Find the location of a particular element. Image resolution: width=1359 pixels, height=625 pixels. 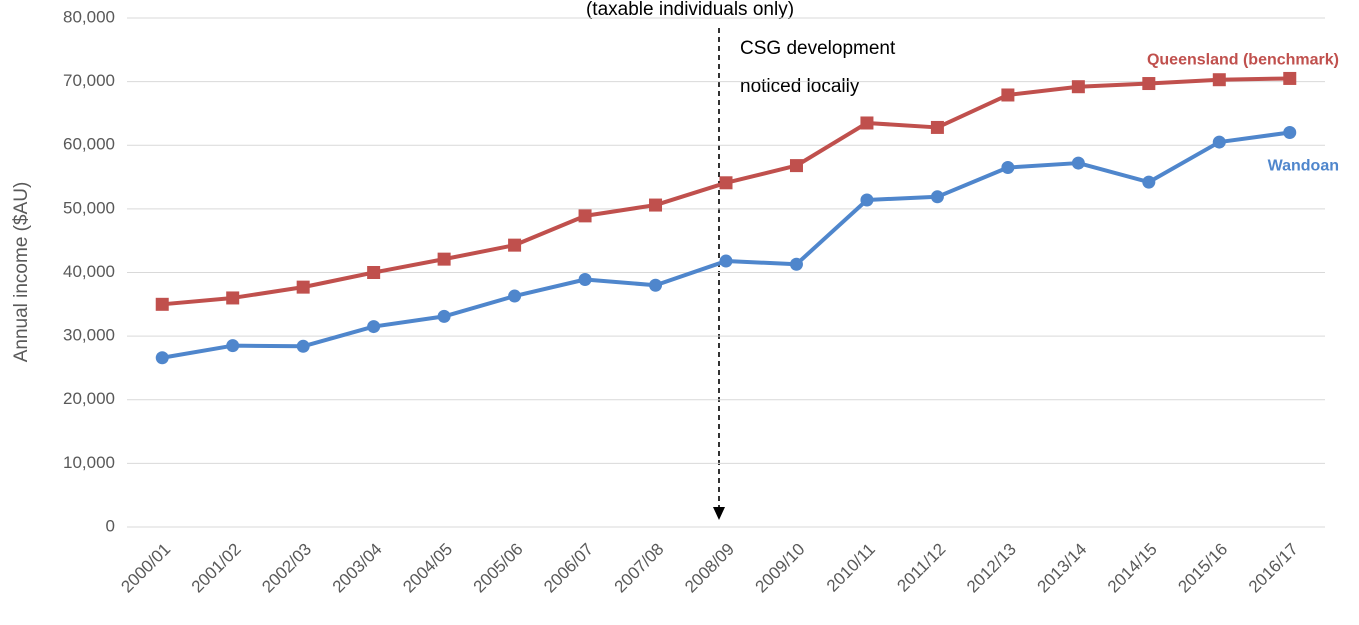

annotation-line: CSG development is located at coordinates (818, 48).